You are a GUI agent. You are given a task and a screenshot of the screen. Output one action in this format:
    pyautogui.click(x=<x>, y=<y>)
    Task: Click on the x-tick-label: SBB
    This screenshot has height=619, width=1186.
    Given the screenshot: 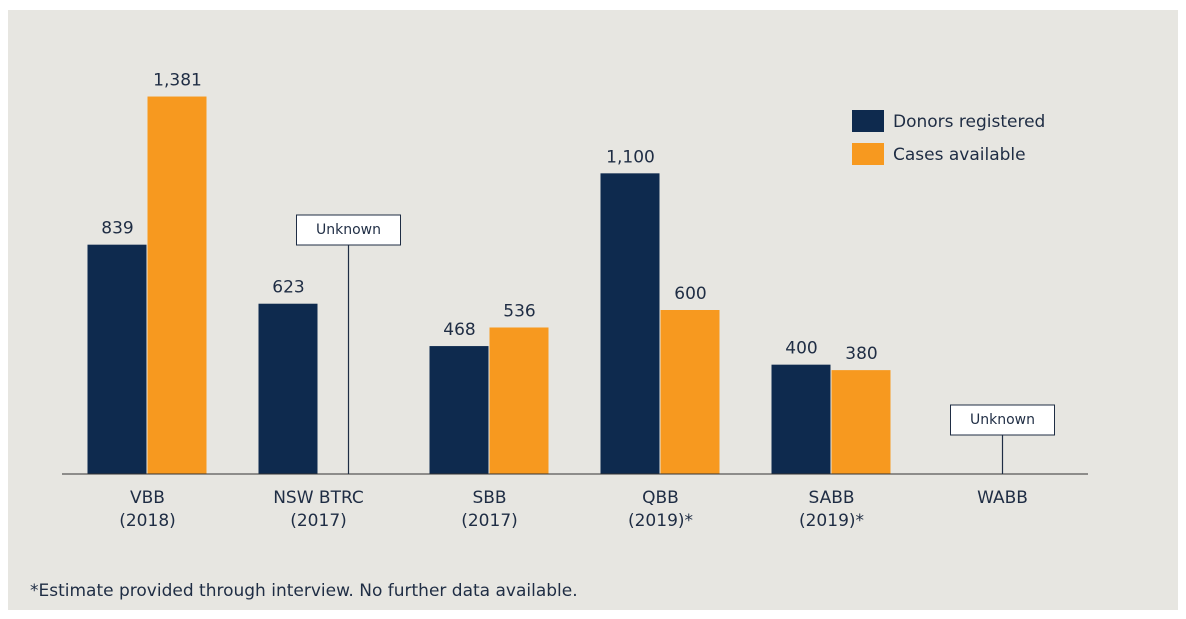 What is the action you would take?
    pyautogui.click(x=489, y=498)
    